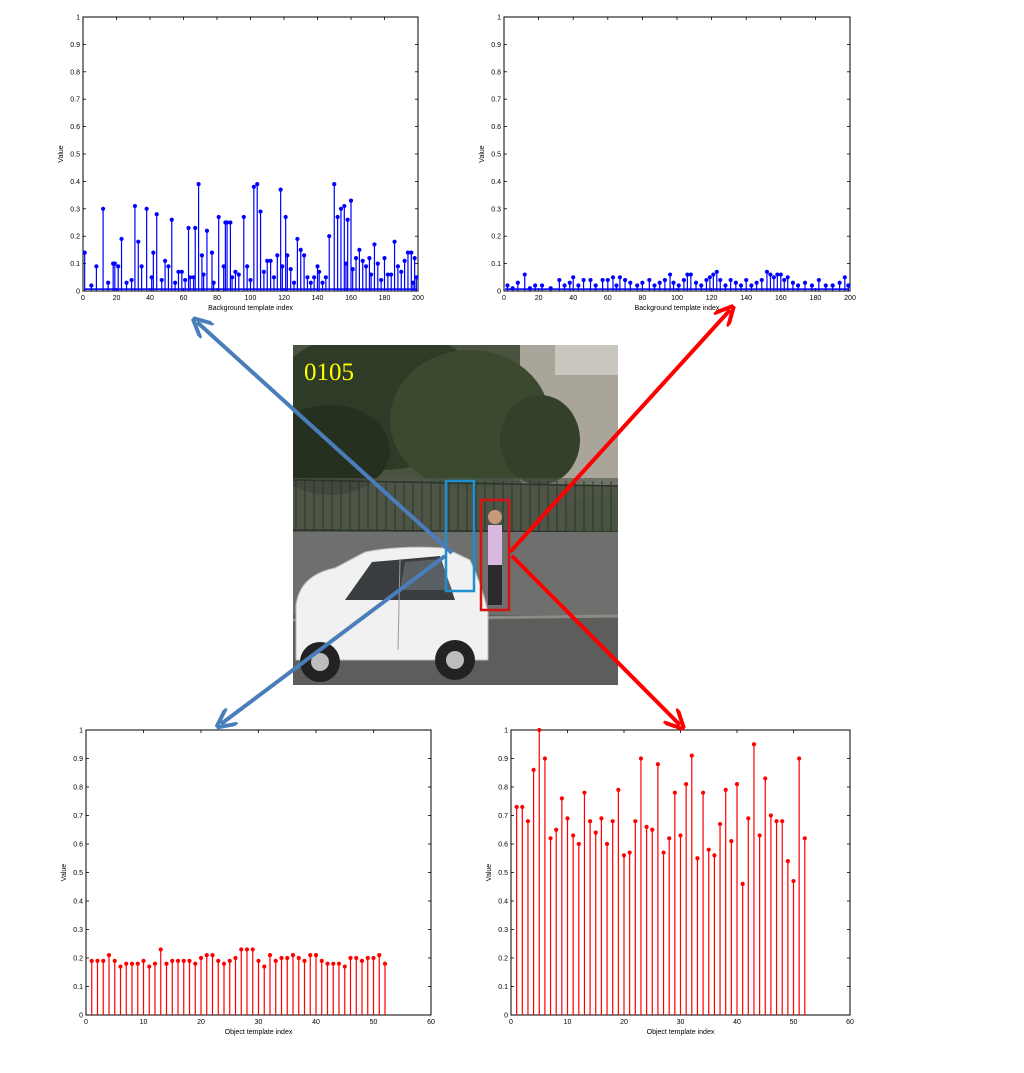 The image size is (1024, 1073). Describe the element at coordinates (496, 155) in the screenshot. I see `y-tick-label: 0.5` at that location.